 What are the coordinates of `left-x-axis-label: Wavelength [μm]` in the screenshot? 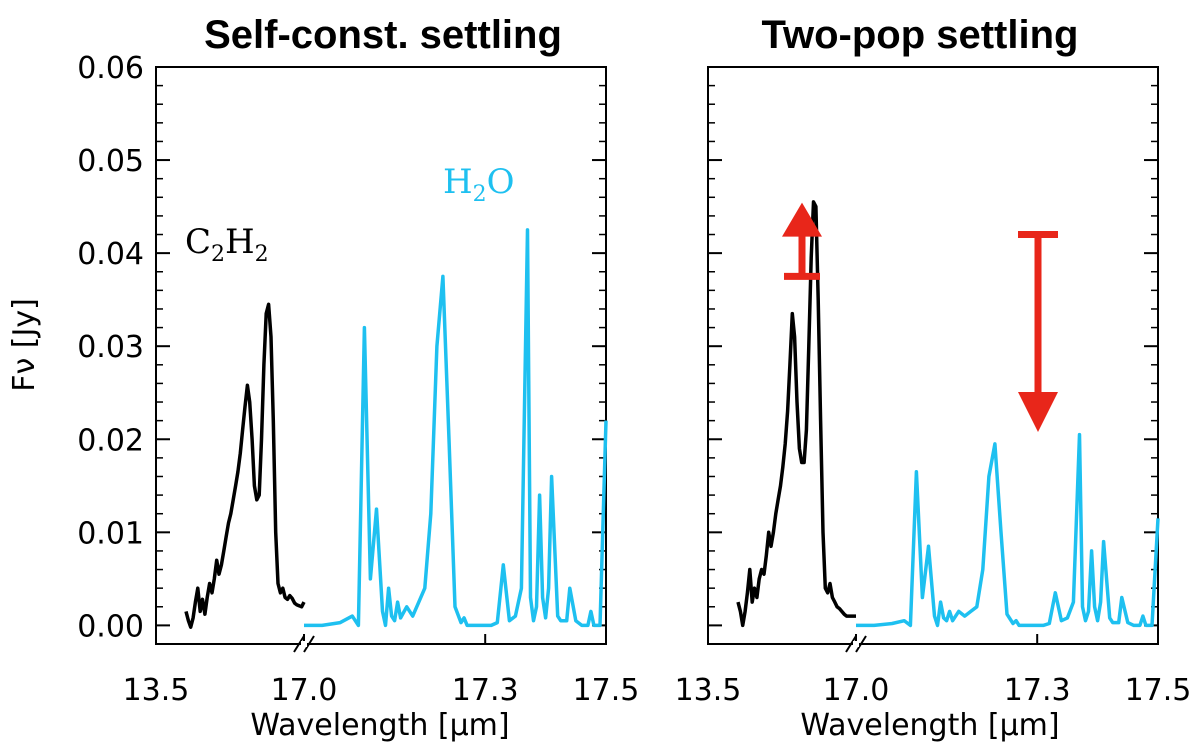 It's located at (379, 725).